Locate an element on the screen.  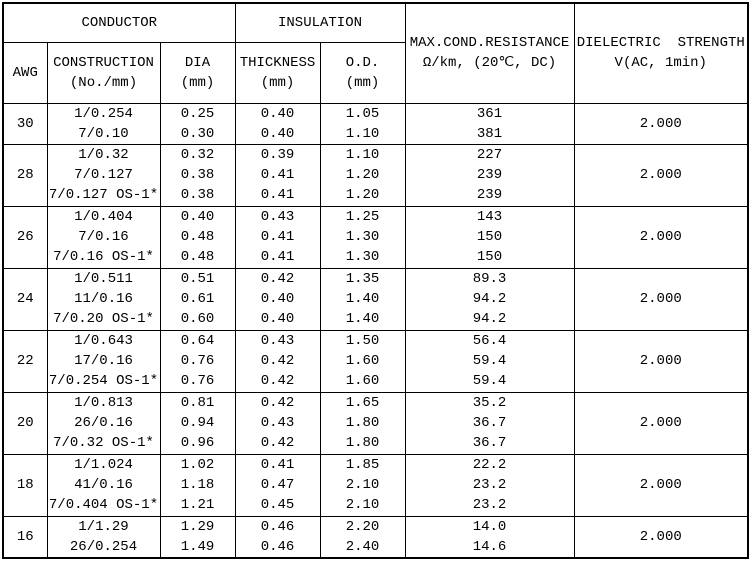
header-dielectric: DIELECTRIC STRENGTH V(AC, 1min) is located at coordinates (661, 53).